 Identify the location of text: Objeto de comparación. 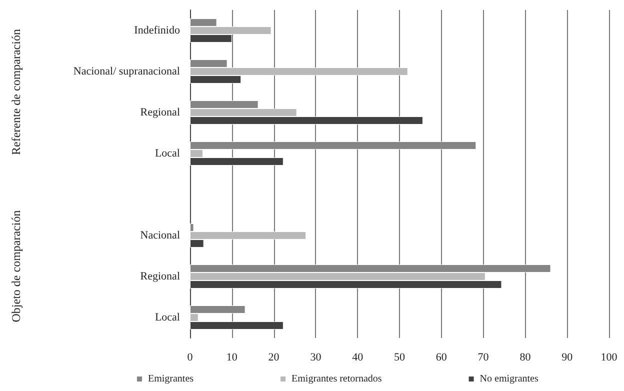
(16, 266).